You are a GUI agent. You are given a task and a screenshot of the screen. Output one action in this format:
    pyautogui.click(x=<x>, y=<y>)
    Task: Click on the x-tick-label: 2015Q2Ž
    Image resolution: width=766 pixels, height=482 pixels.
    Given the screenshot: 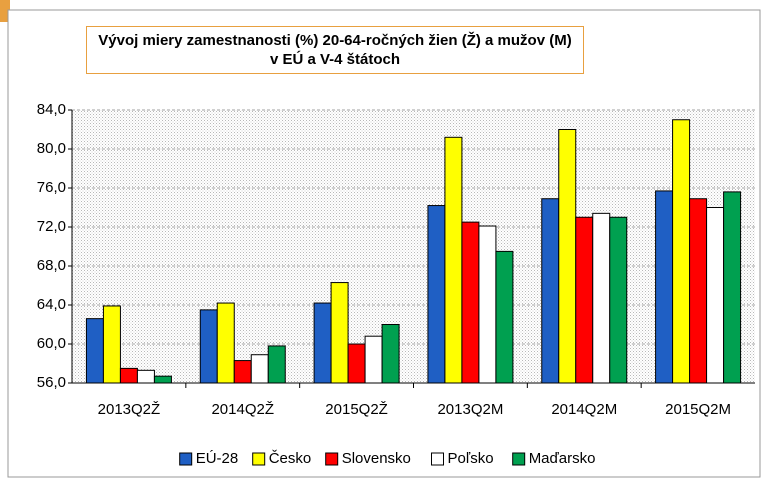 What is the action you would take?
    pyautogui.click(x=356, y=409)
    